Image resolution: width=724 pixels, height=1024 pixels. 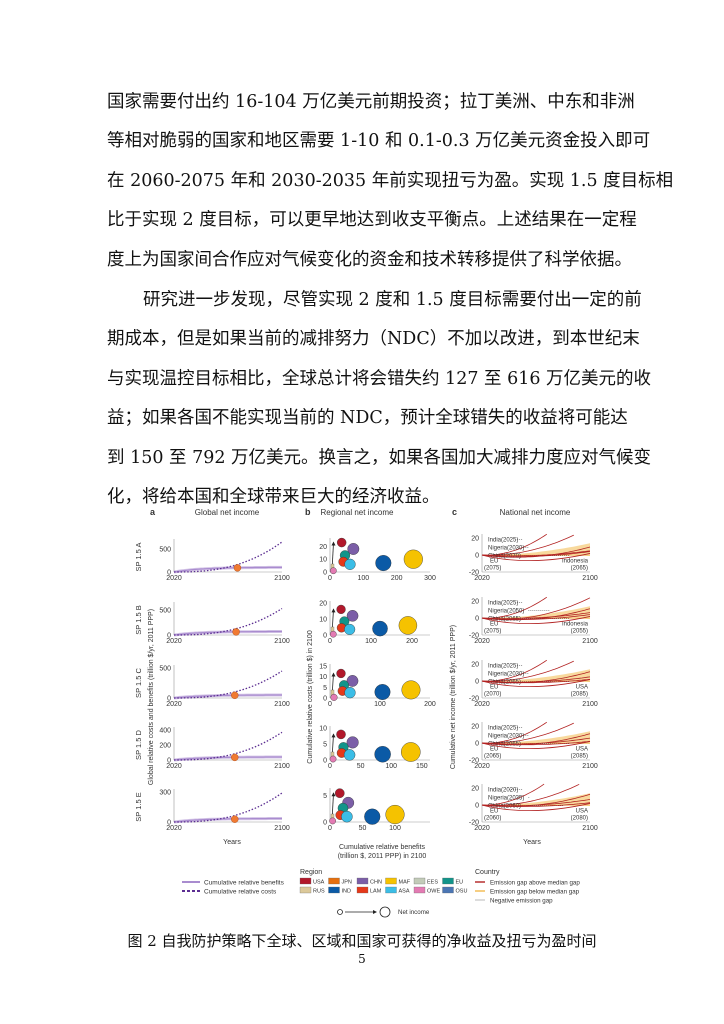 I want to click on panel-b-letter: b, so click(x=308, y=512).